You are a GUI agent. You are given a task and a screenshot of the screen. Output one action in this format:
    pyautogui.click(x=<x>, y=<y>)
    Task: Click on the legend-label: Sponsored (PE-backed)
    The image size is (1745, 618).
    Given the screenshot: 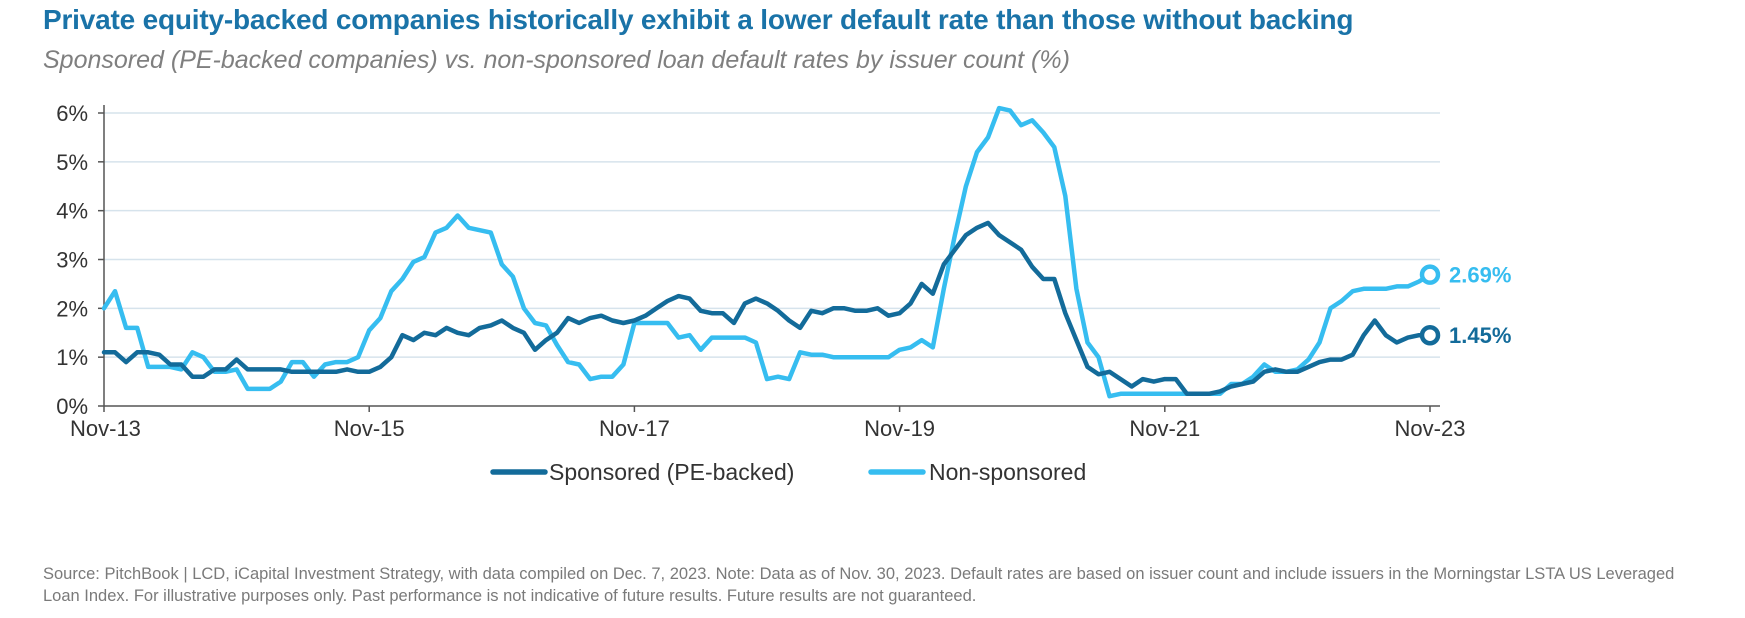 What is the action you would take?
    pyautogui.click(x=671, y=472)
    